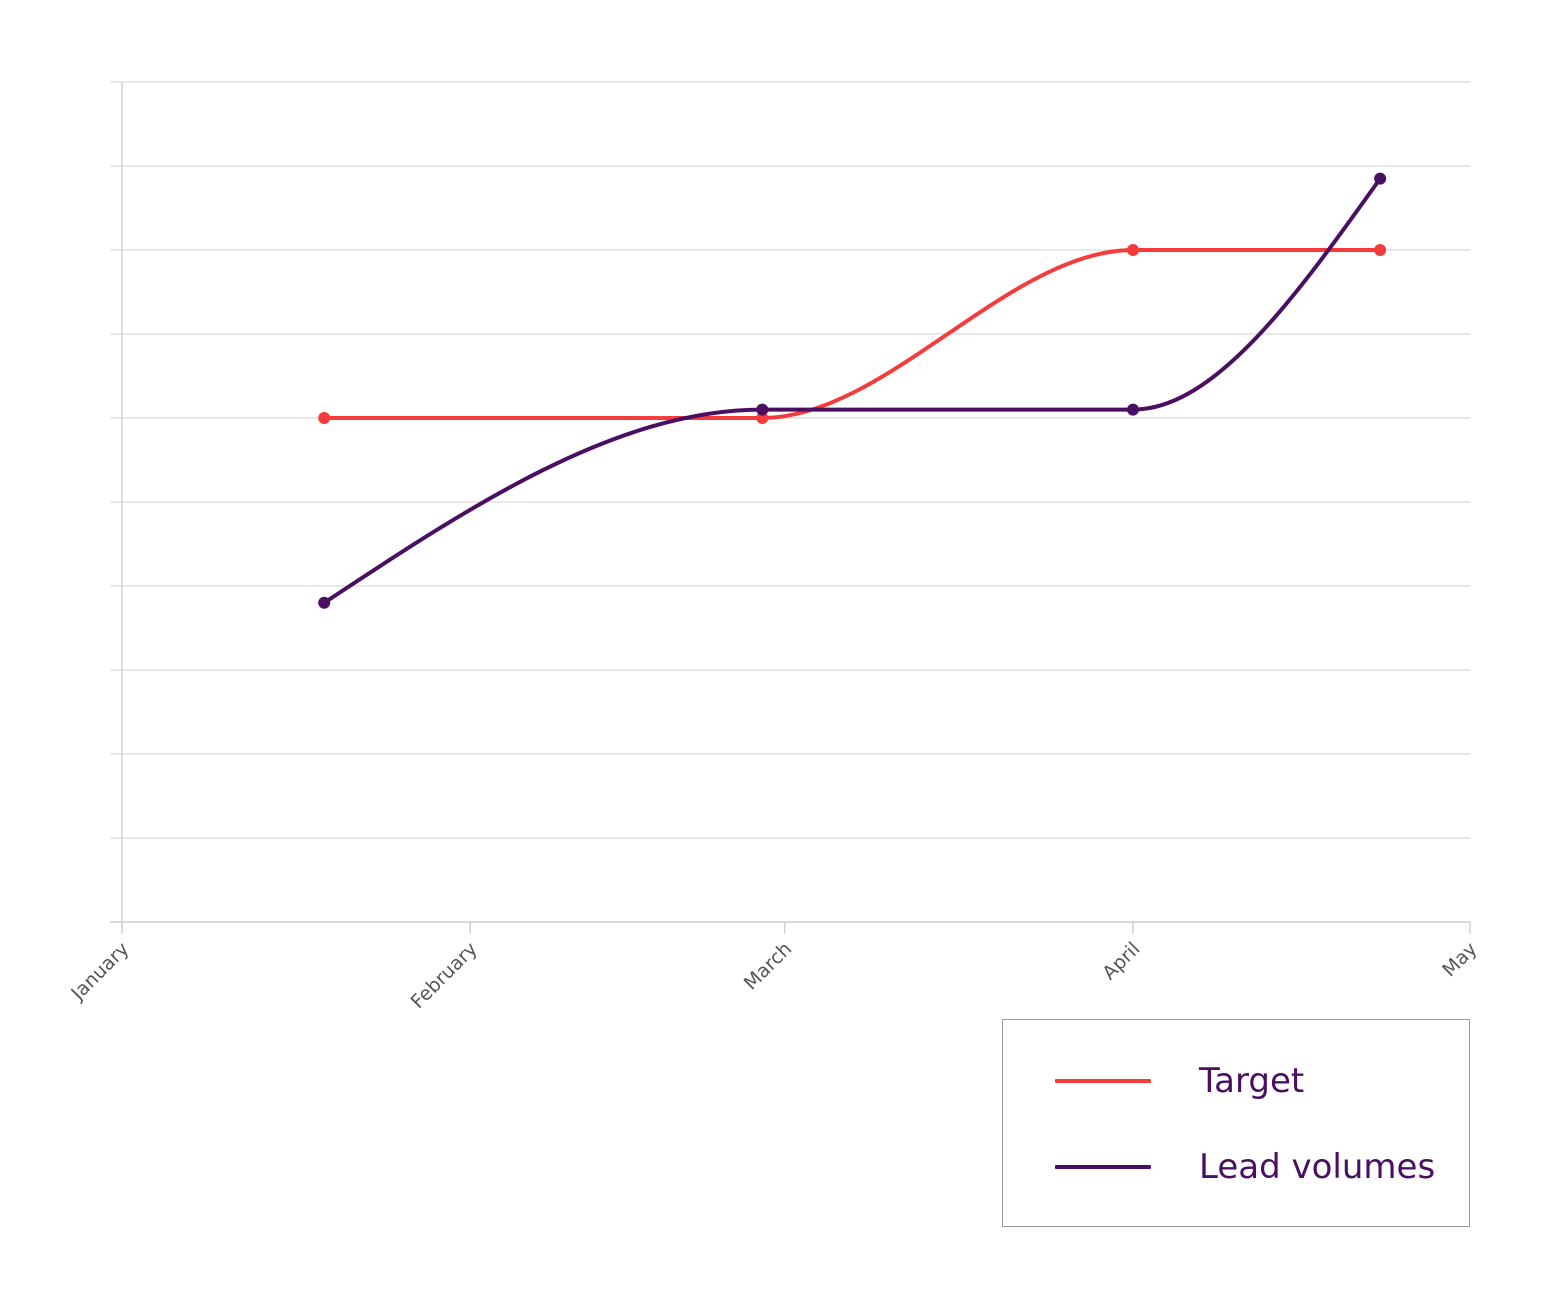  I want to click on legend-item-lead-volumes: Lead volumes, so click(1245, 1167).